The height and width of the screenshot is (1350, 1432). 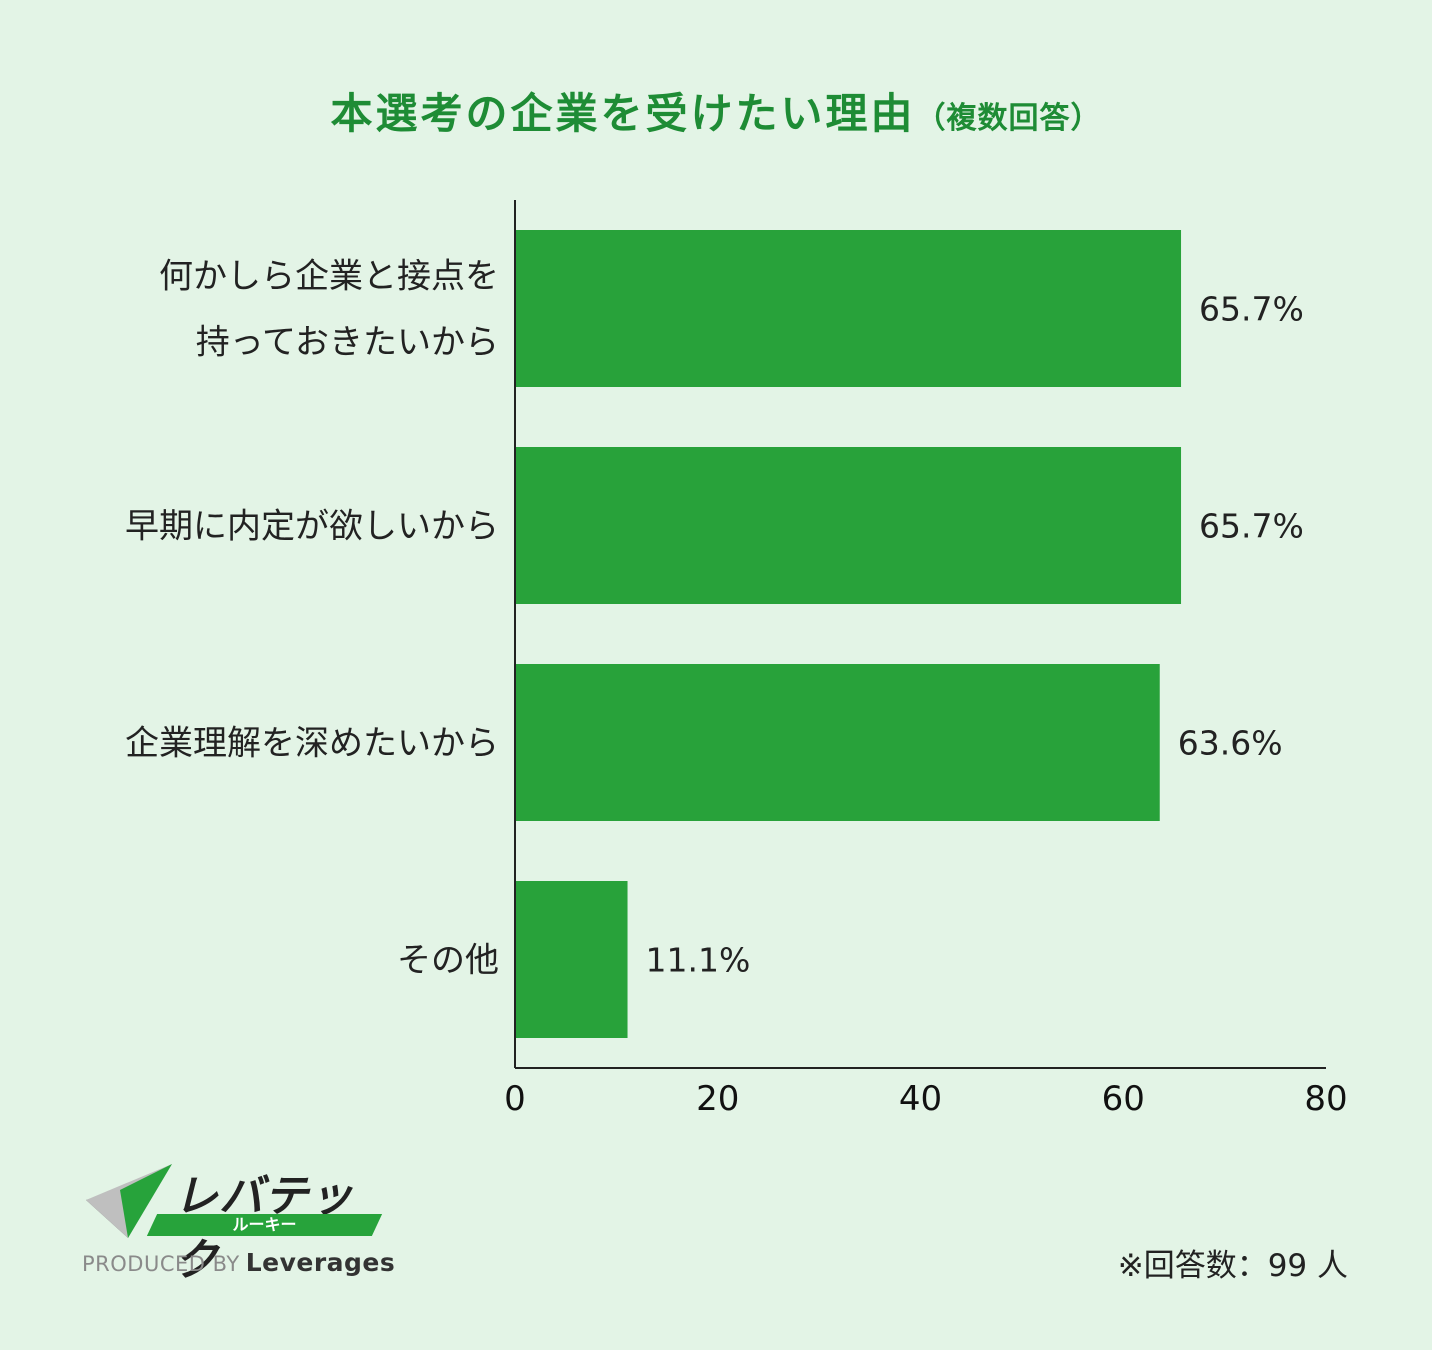 I want to click on chart-title: 本選考の企業を受けたい理由（複数回答）, so click(x=716, y=110).